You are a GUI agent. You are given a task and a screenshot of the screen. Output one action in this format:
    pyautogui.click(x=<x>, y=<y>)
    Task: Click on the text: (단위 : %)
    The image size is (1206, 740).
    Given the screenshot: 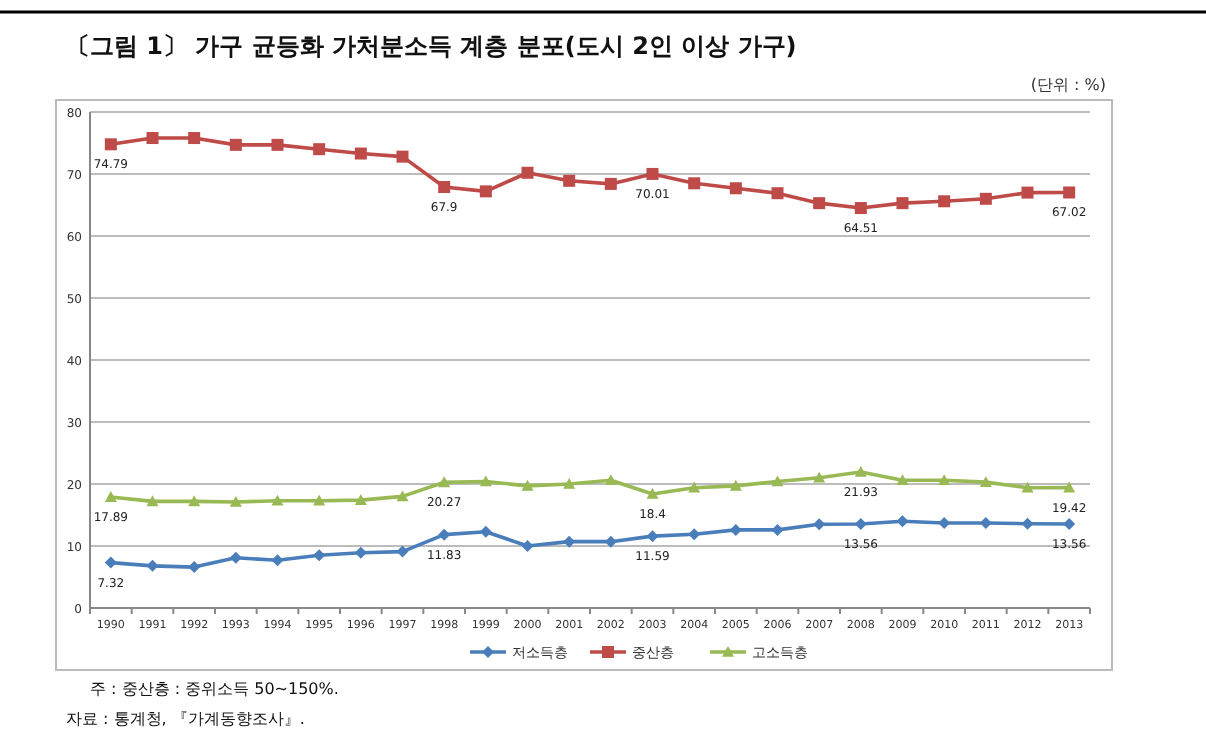 What is the action you would take?
    pyautogui.click(x=1068, y=85)
    